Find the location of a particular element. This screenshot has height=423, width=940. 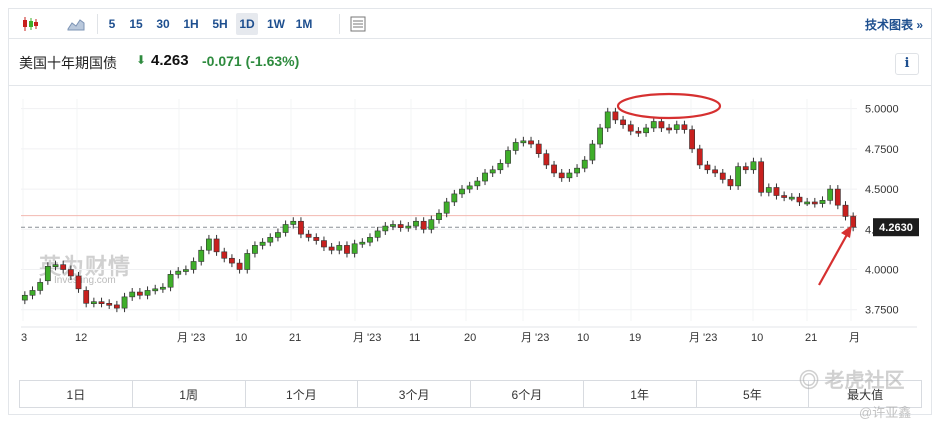

y-tick-label: 4.0000 is located at coordinates (882, 271).